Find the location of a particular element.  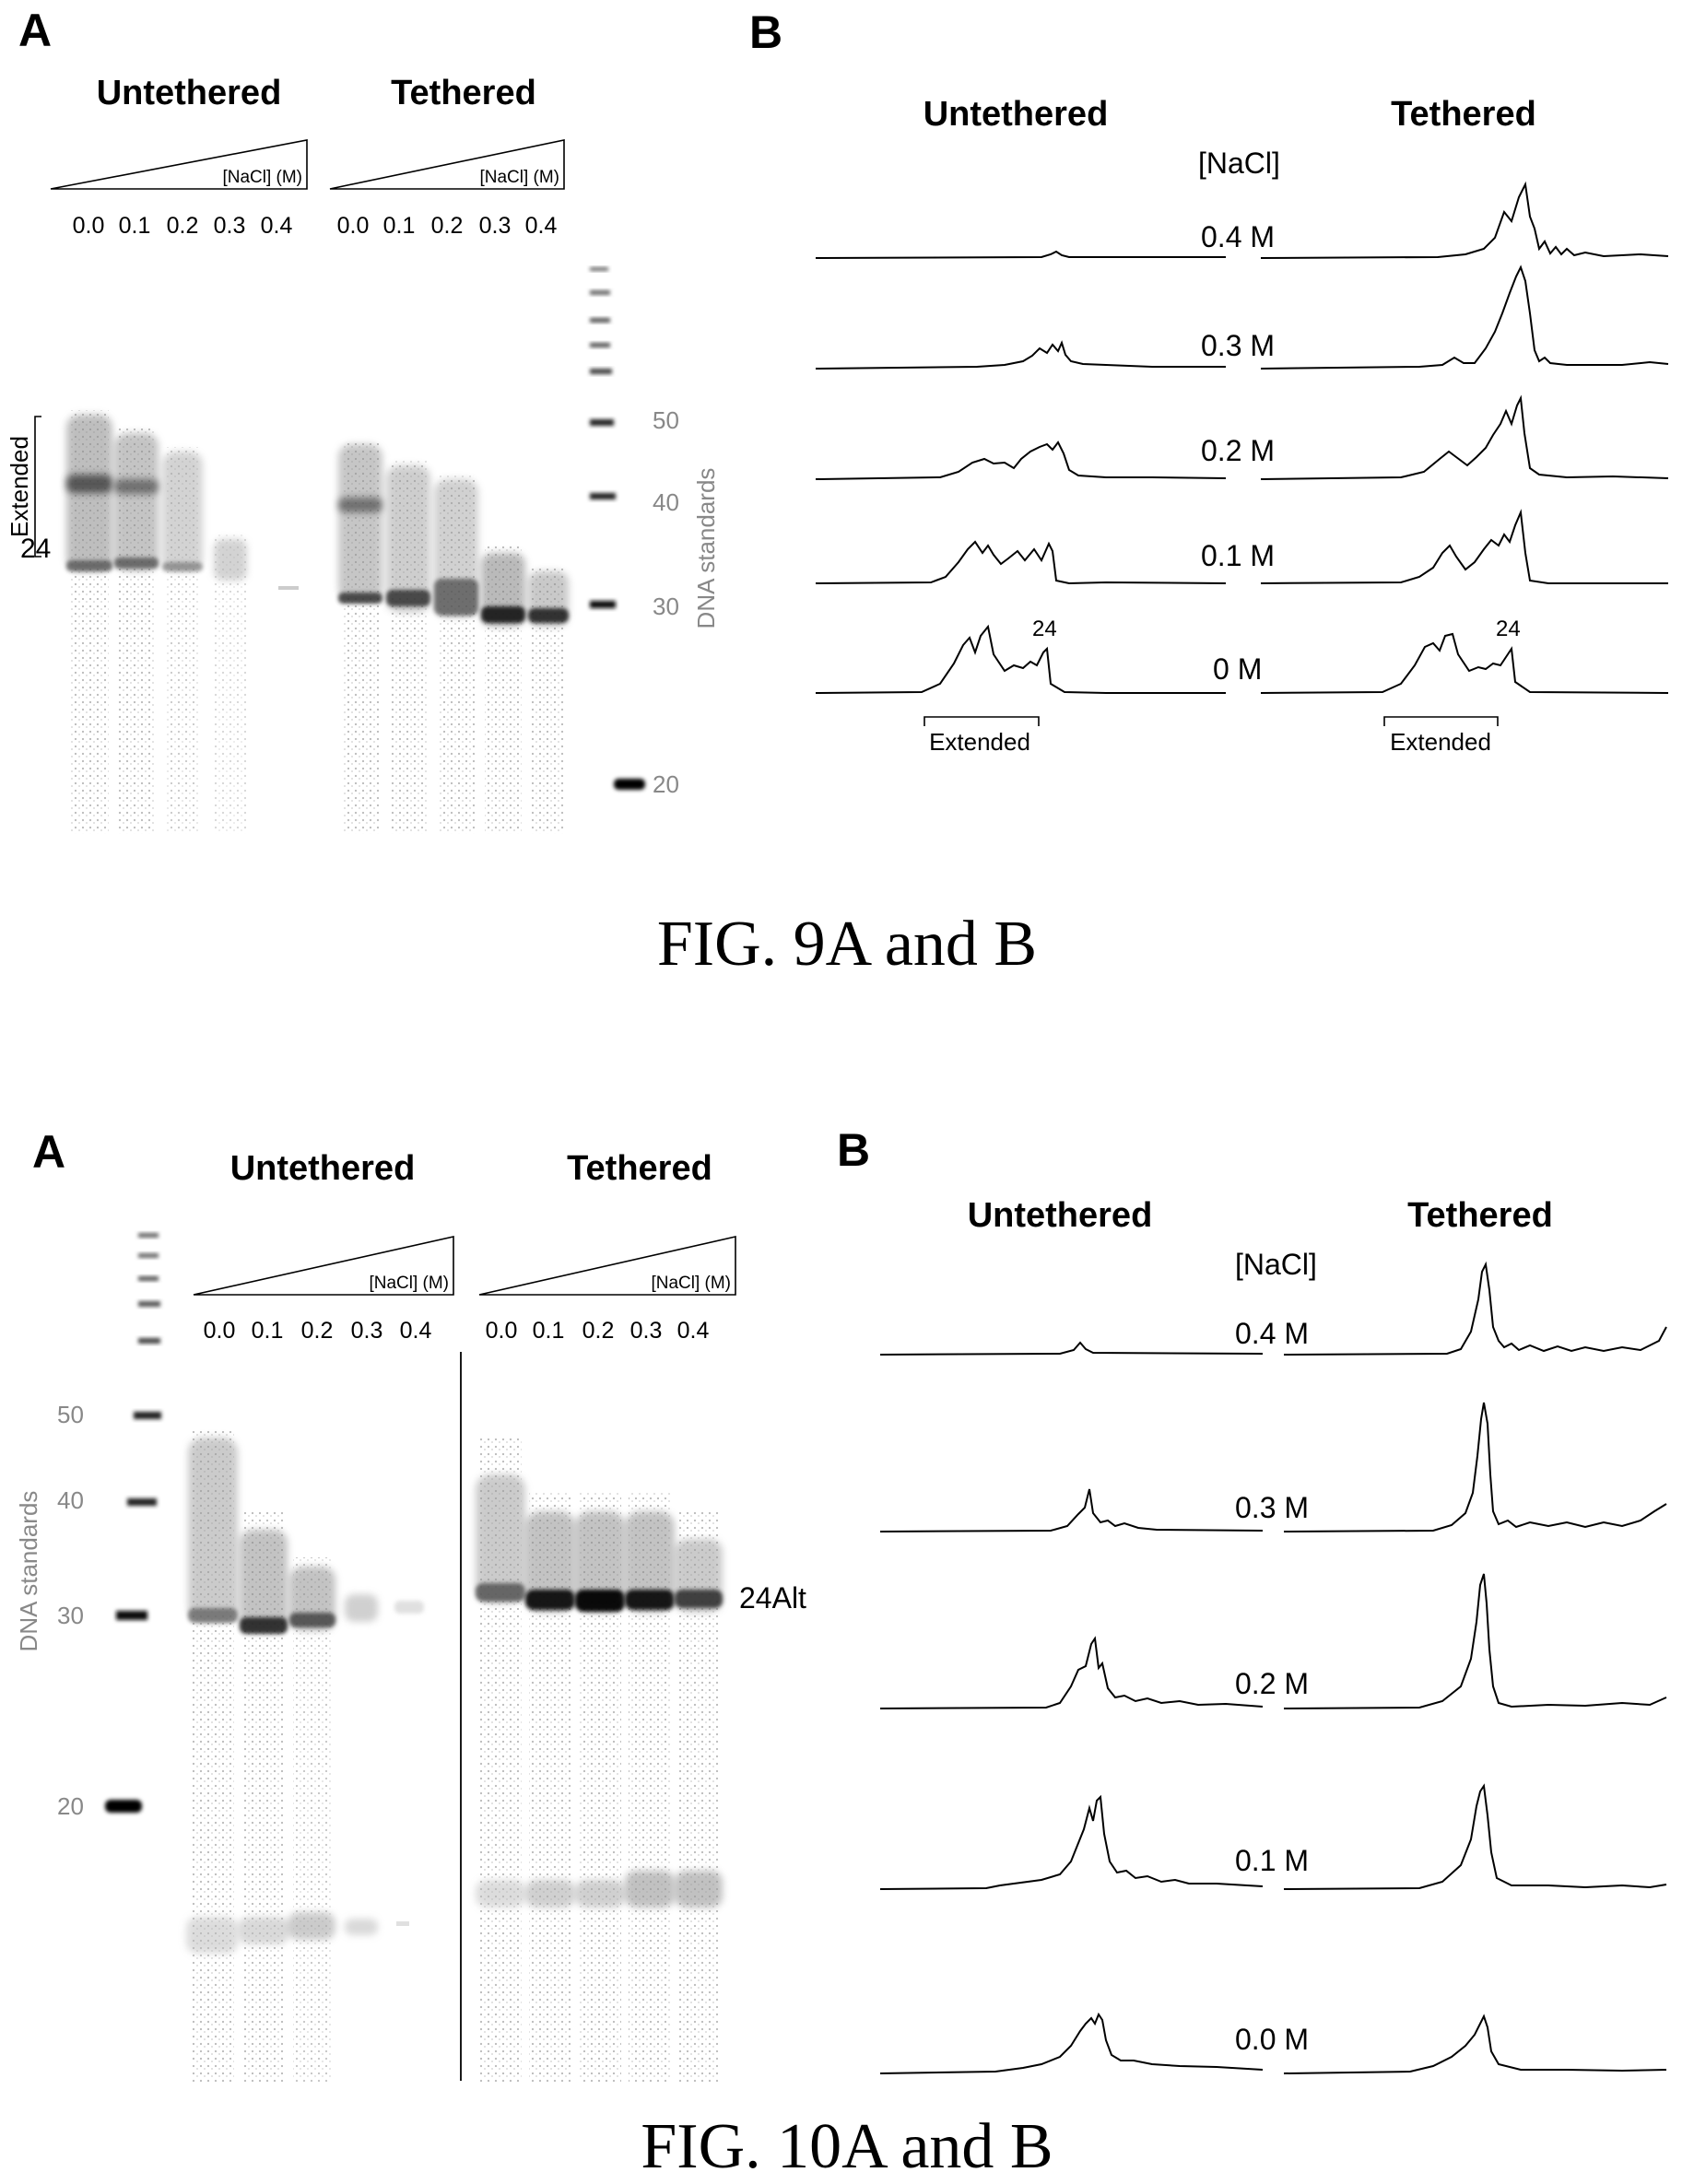

trace-untethered-0.2 is located at coordinates (1021, 460).